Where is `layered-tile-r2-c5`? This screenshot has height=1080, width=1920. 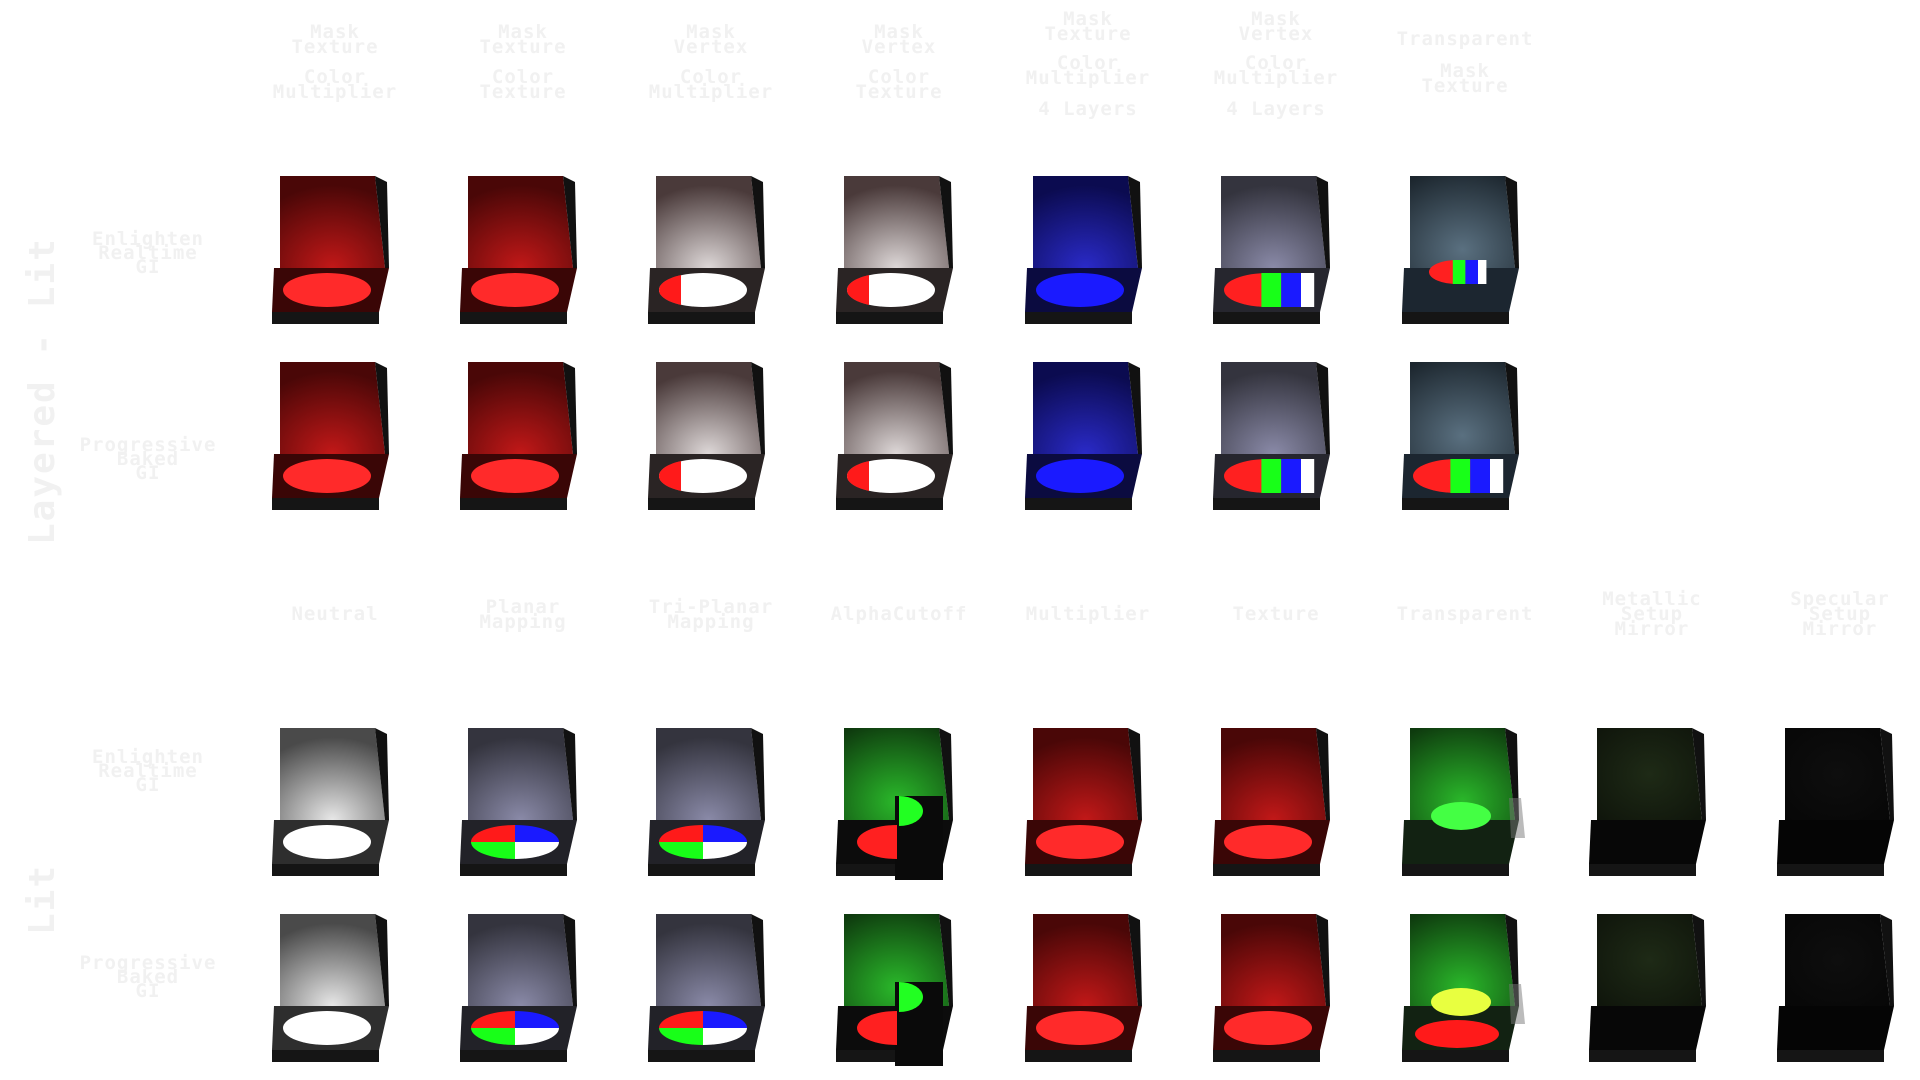 layered-tile-r2-c5 is located at coordinates (1083, 436).